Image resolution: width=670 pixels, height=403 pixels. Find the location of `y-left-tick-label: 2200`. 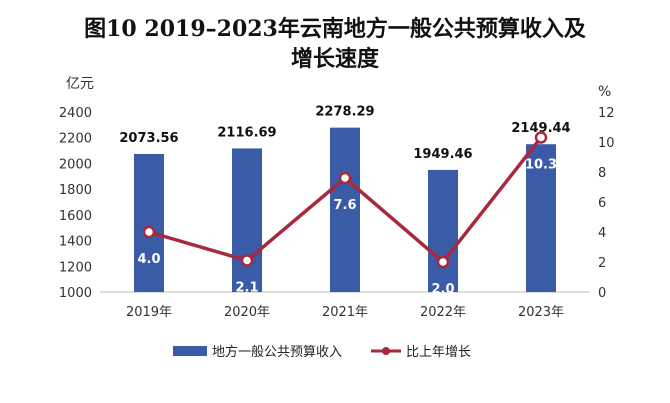

y-left-tick-label: 2200 is located at coordinates (75, 139).